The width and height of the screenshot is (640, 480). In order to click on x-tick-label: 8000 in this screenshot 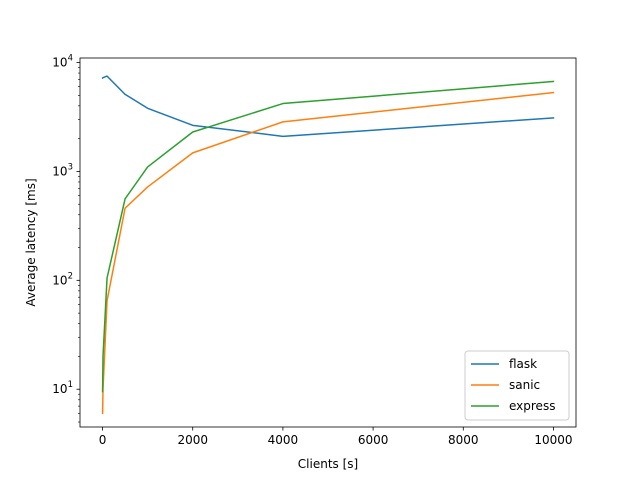, I will do `click(463, 440)`.